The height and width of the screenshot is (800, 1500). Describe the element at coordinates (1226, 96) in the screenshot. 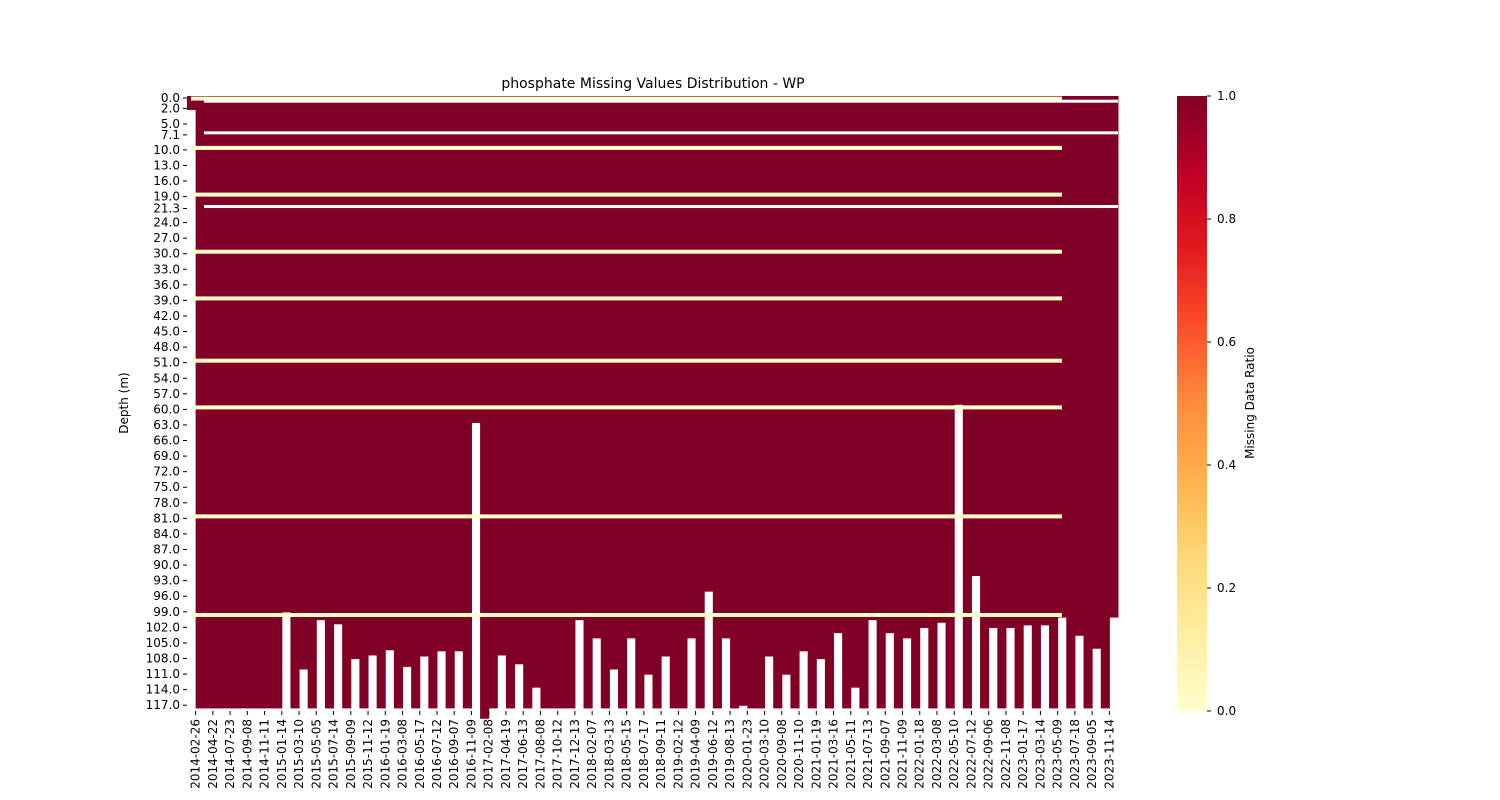

I see `colorbar-tick-label: 1.0` at that location.